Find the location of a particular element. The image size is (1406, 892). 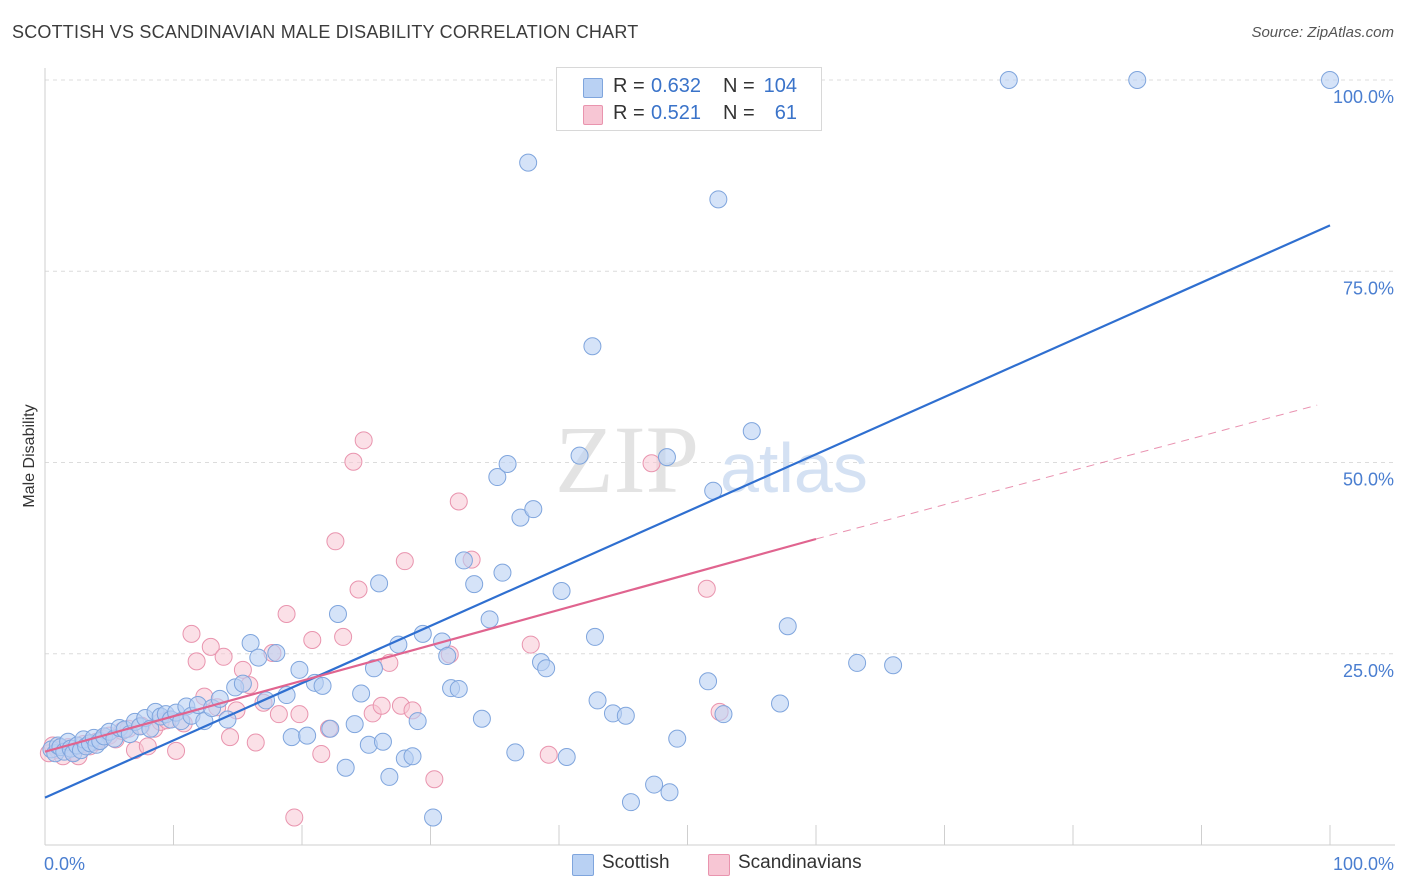

y-tick-label: 100.0% is located at coordinates (1363, 97).